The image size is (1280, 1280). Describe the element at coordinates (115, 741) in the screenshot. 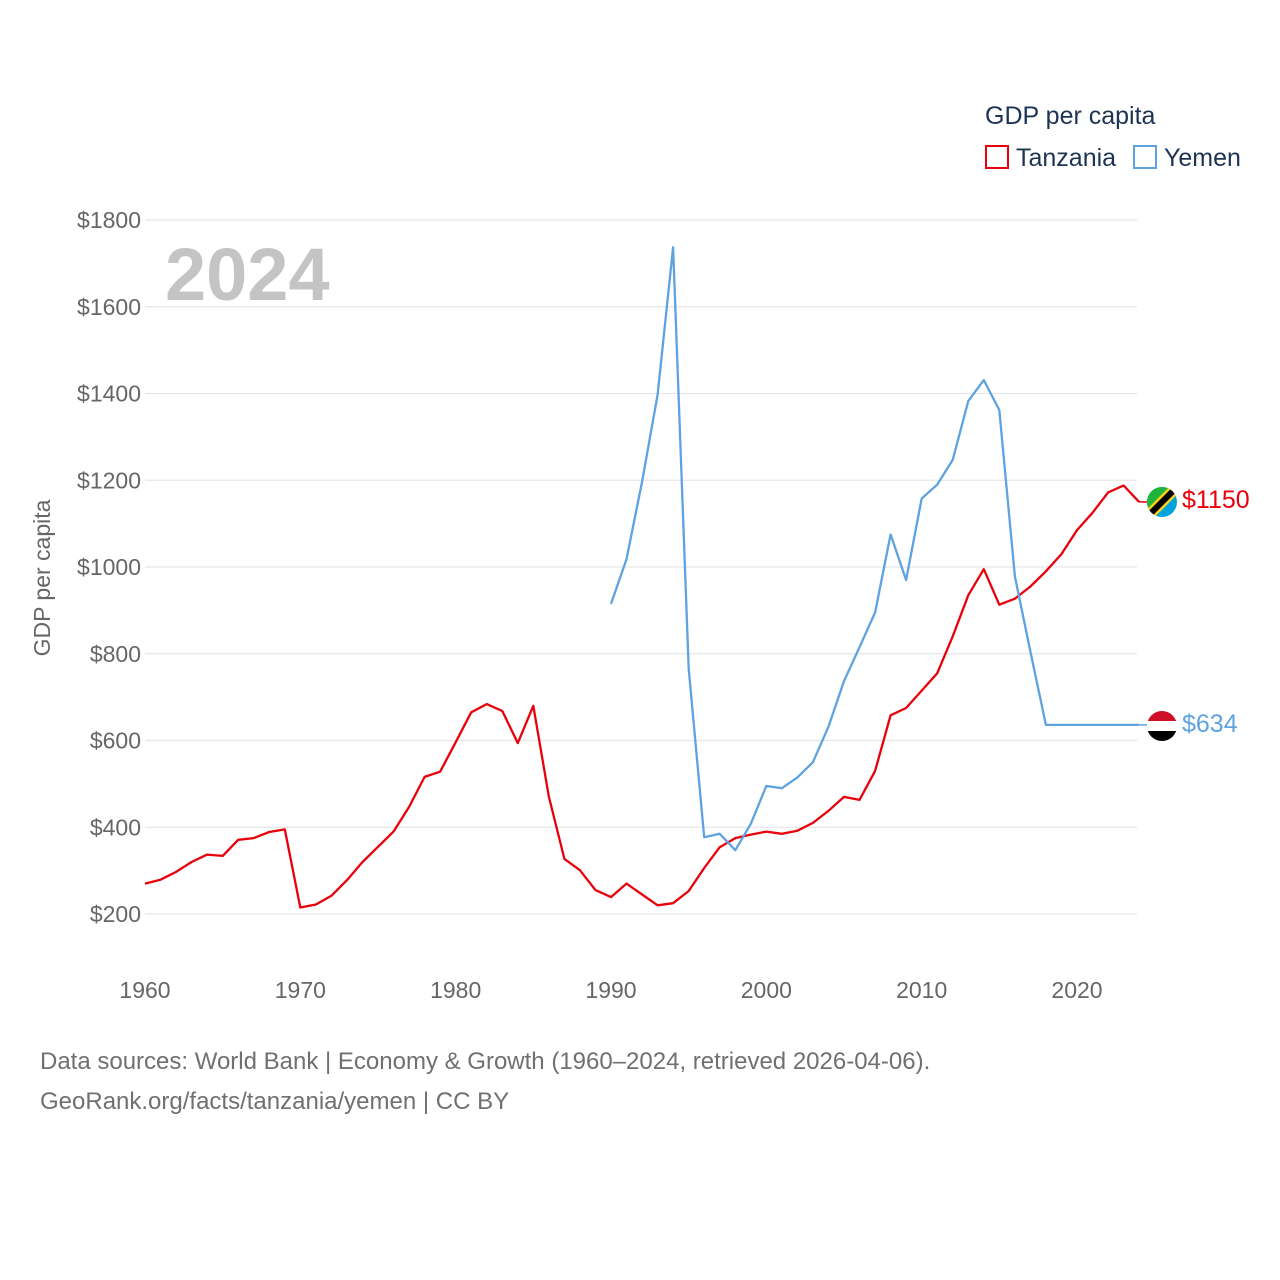

I see `y-tick-600: $600` at that location.